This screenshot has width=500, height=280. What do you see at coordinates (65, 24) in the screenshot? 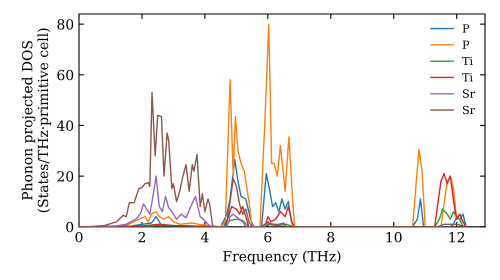
I see `y-tick-label: 80` at bounding box center [65, 24].